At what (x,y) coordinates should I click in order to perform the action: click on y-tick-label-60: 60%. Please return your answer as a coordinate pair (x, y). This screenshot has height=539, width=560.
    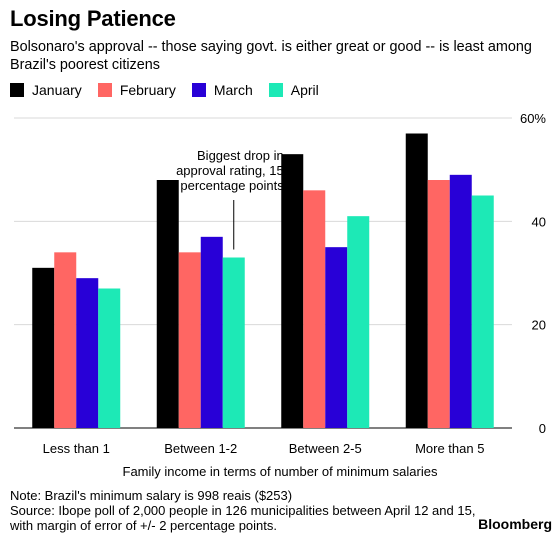
    Looking at the image, I should click on (533, 118).